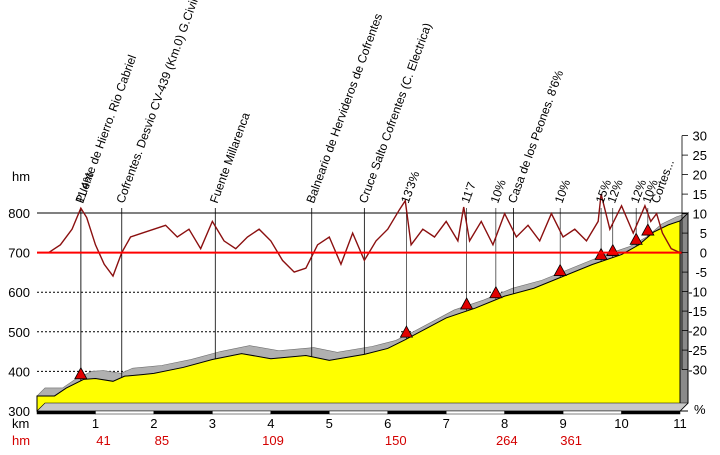 The width and height of the screenshot is (720, 455). What do you see at coordinates (20, 423) in the screenshot?
I see `x-axis-unit: km` at bounding box center [20, 423].